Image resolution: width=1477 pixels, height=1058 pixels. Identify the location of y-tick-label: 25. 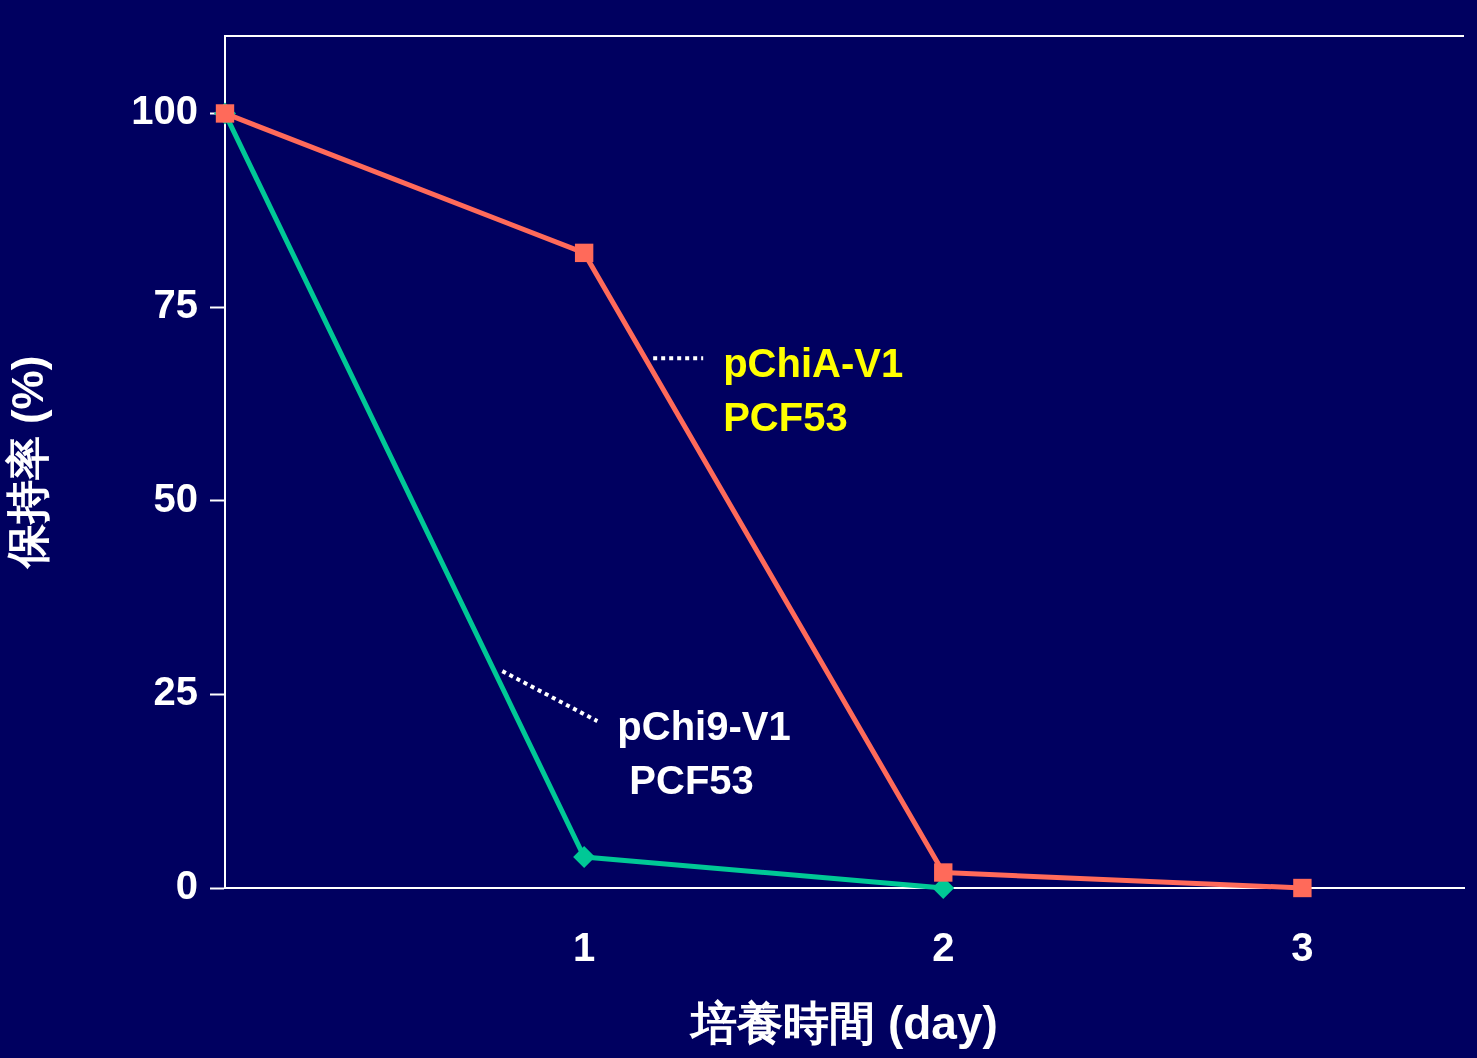
(175, 691).